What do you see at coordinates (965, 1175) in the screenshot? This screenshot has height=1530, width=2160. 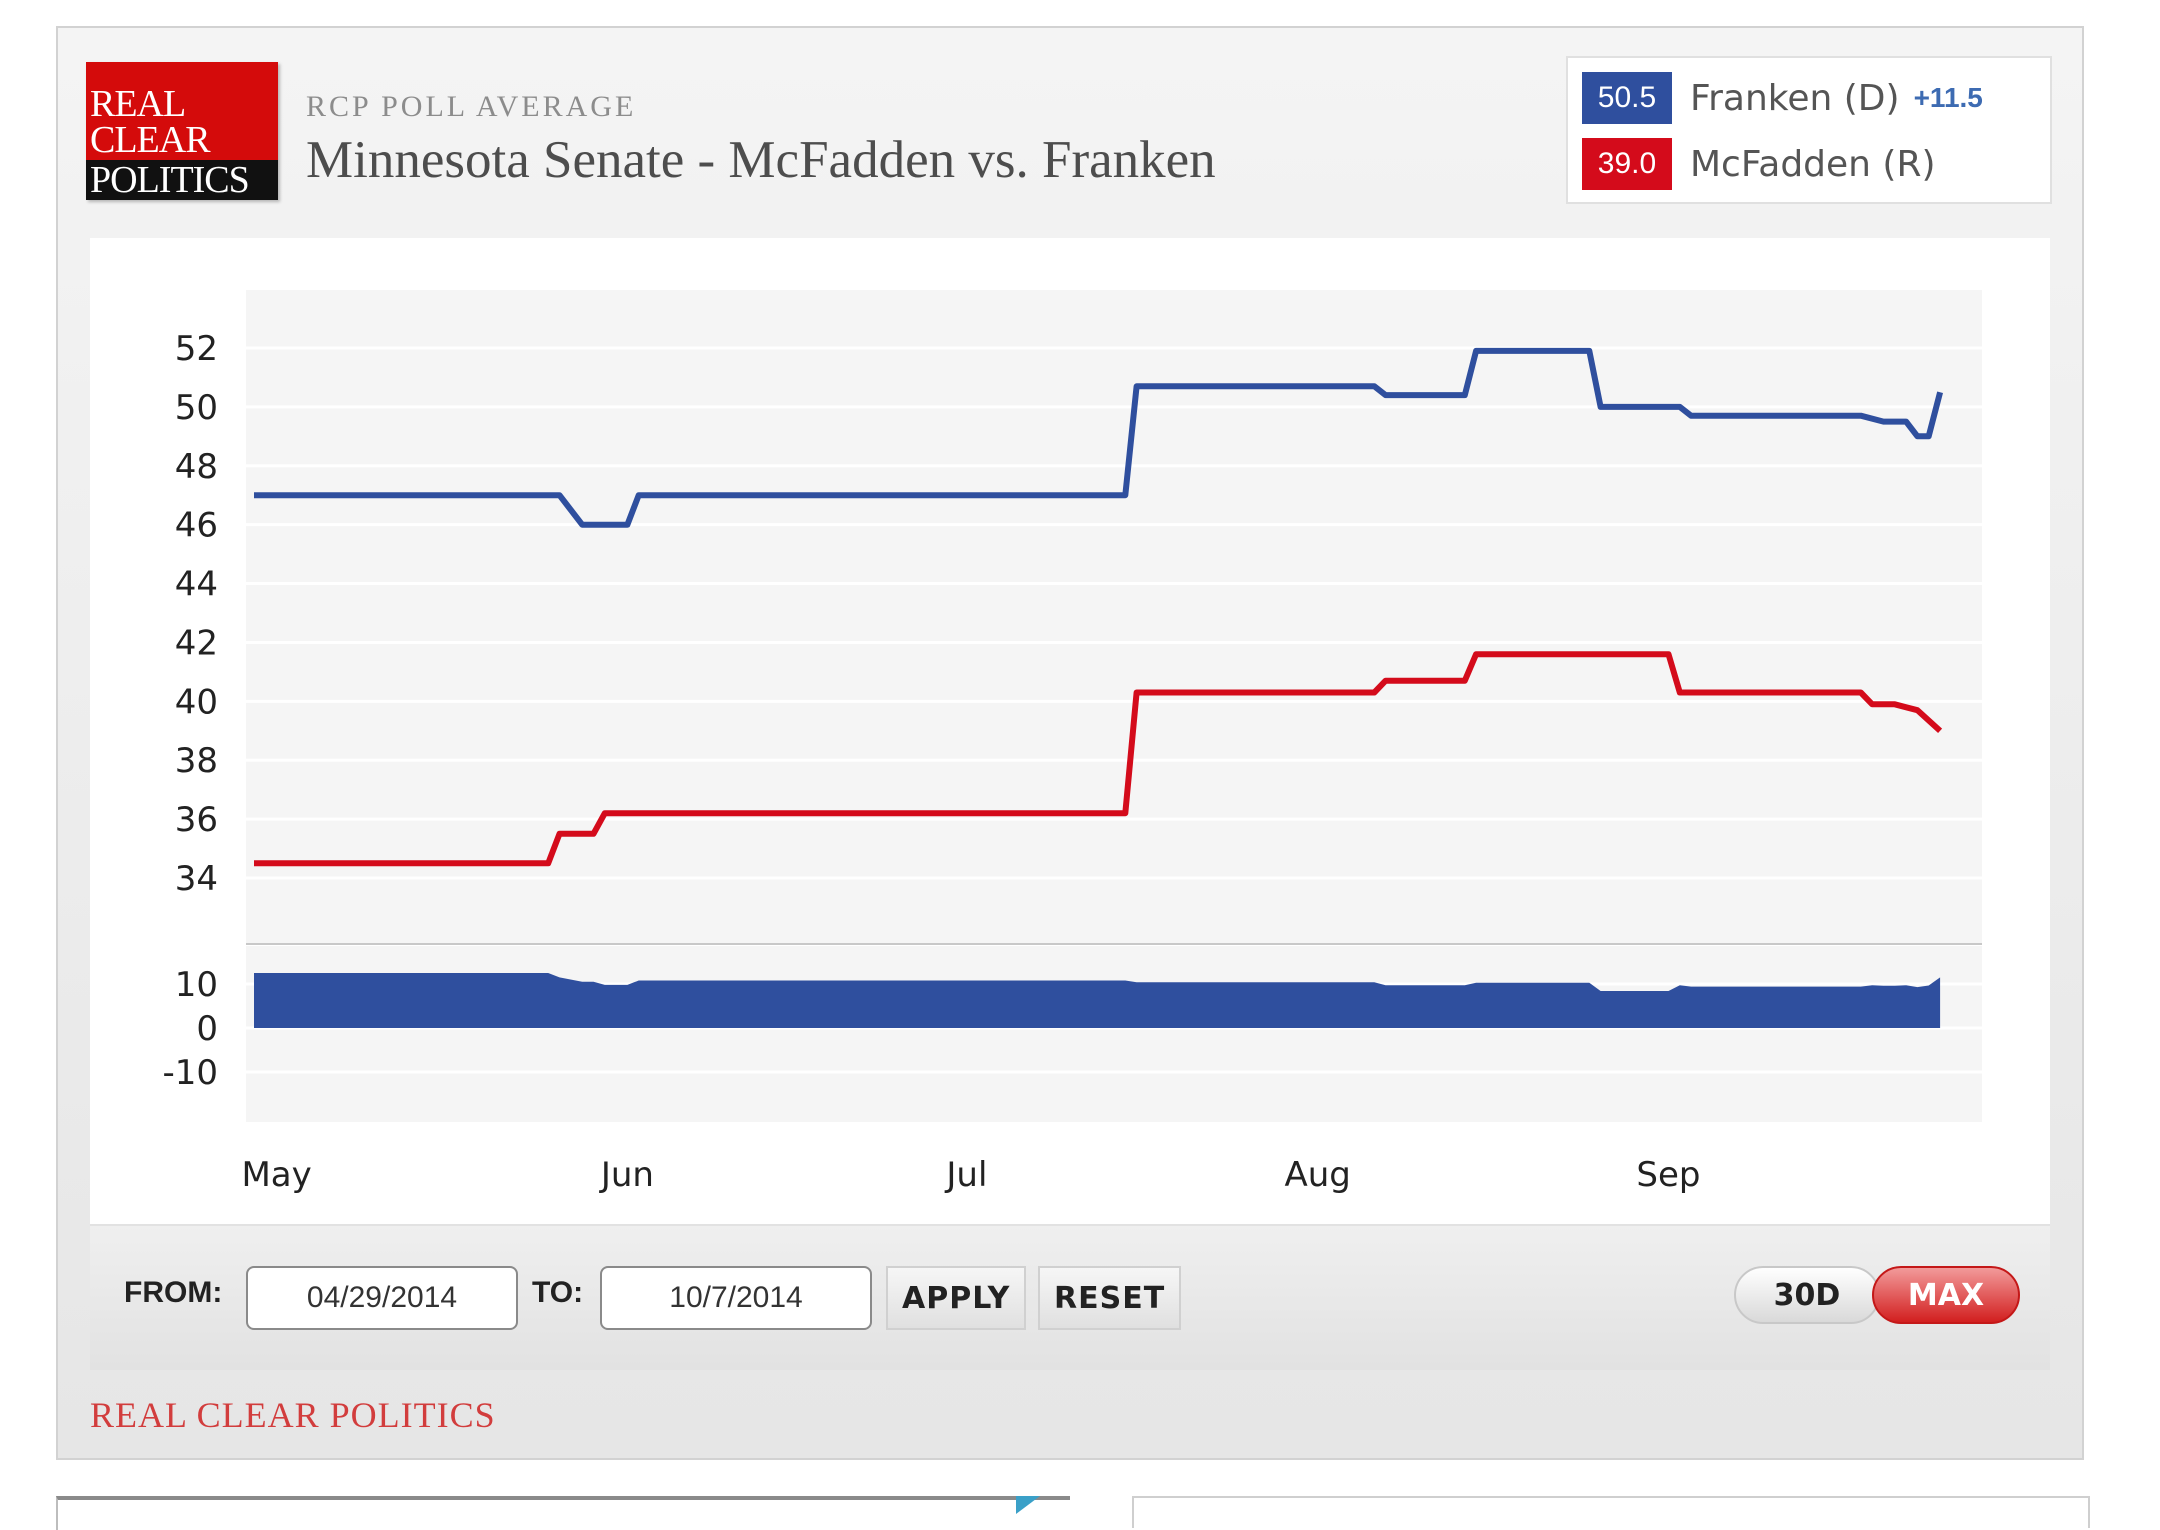 I see `x-tick-label: Jul` at bounding box center [965, 1175].